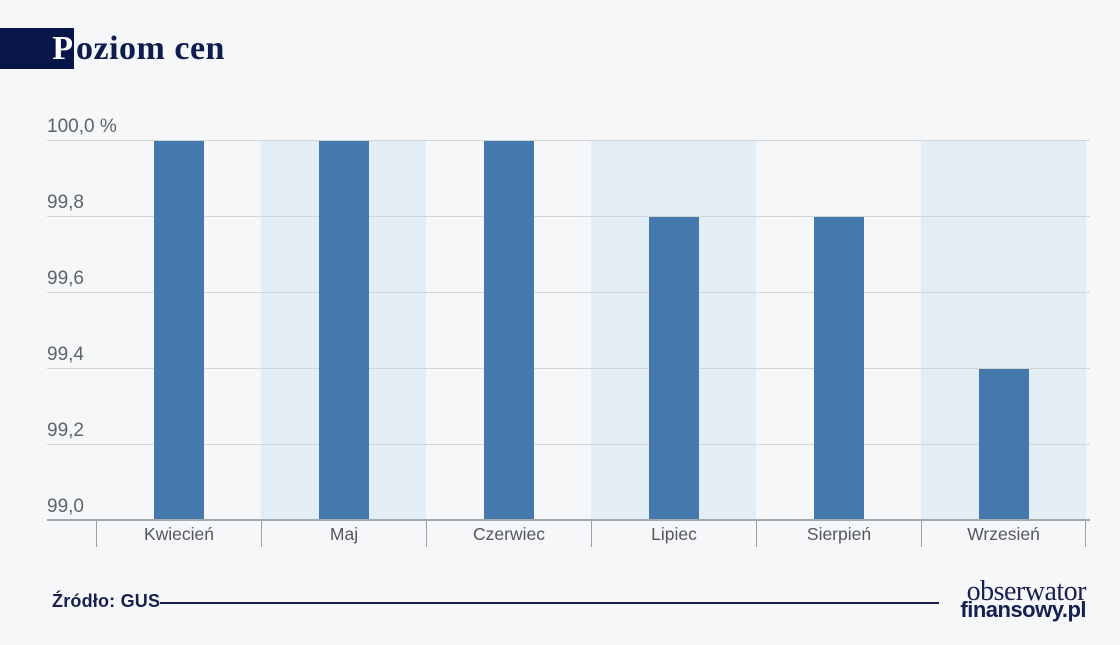 The width and height of the screenshot is (1120, 645). Describe the element at coordinates (65, 354) in the screenshot. I see `y-tick-label: 99,4` at that location.